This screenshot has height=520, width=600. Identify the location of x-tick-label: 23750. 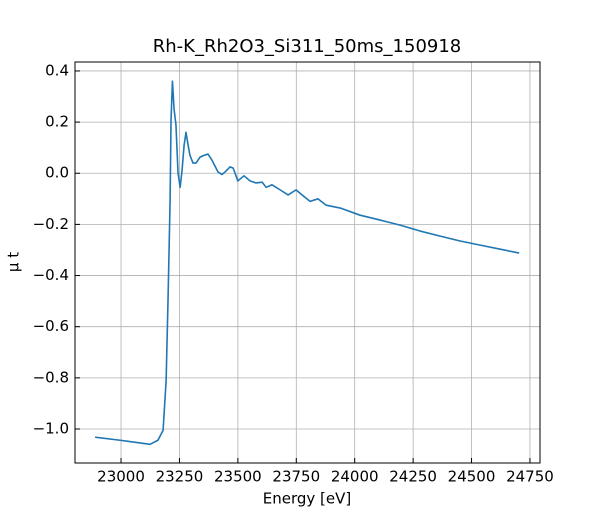
(296, 477).